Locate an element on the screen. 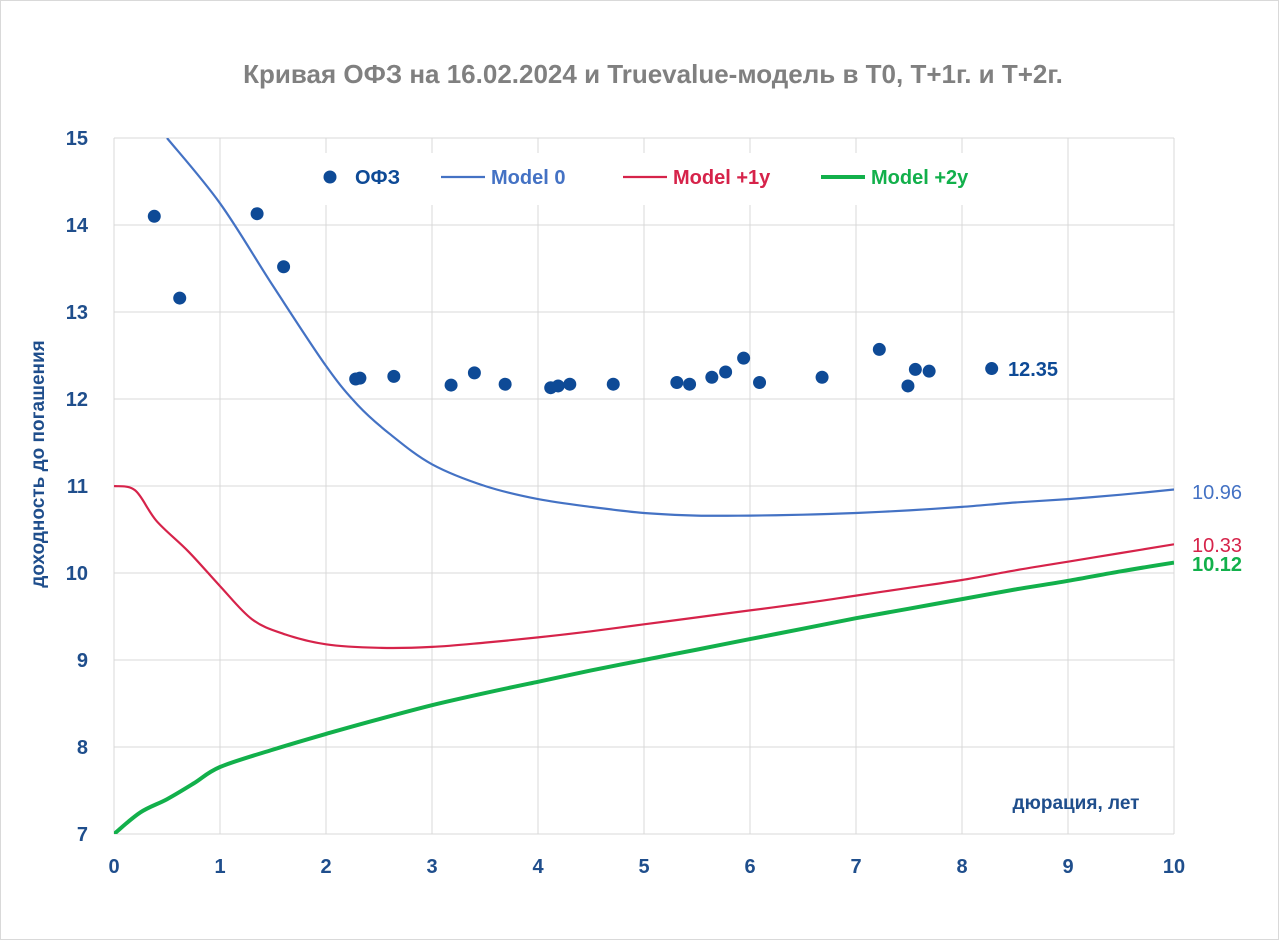 This screenshot has width=1279, height=940. legend-label: Model 0 is located at coordinates (528, 178).